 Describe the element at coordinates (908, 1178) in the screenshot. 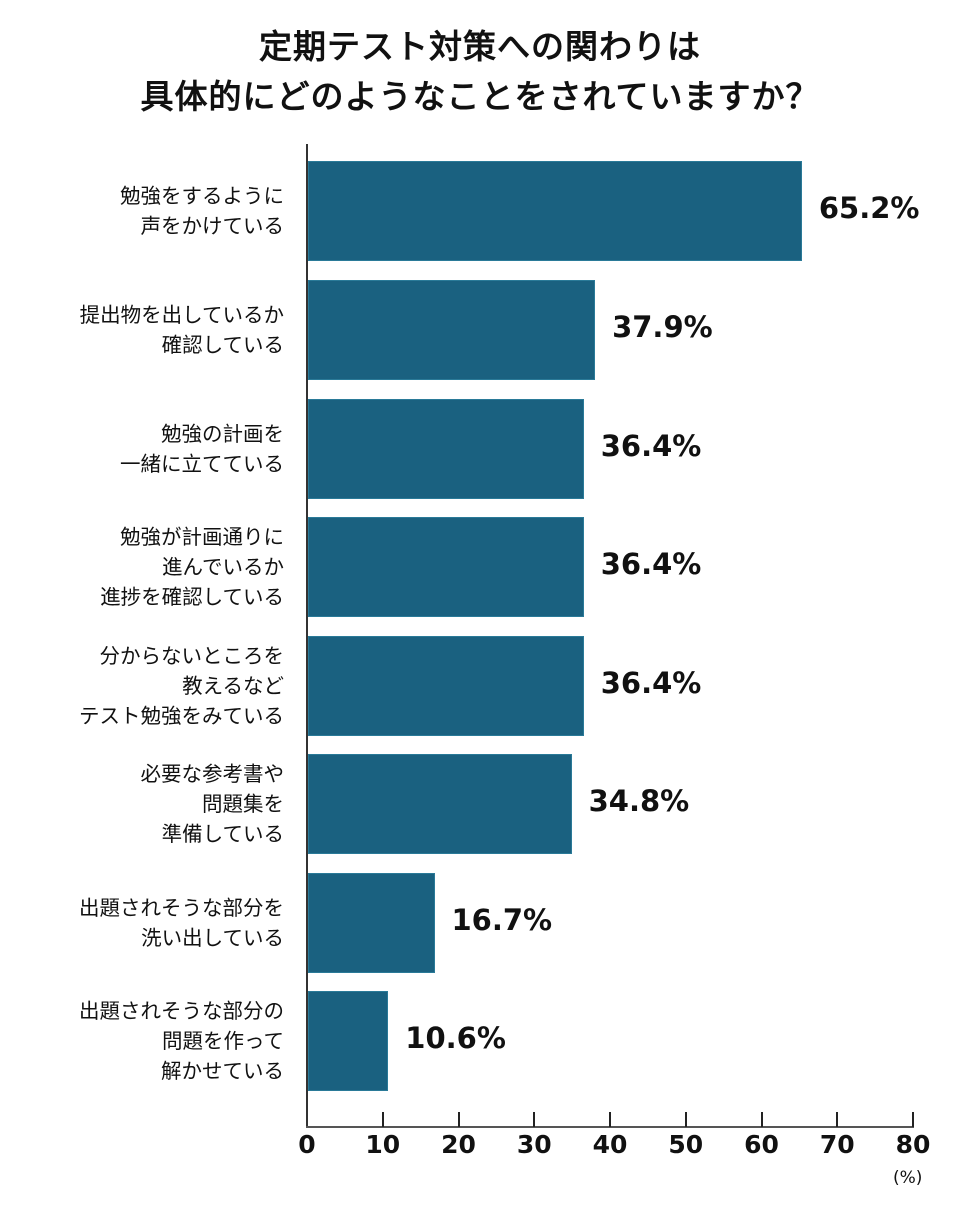

I see `x-axis-unit: (%)` at that location.